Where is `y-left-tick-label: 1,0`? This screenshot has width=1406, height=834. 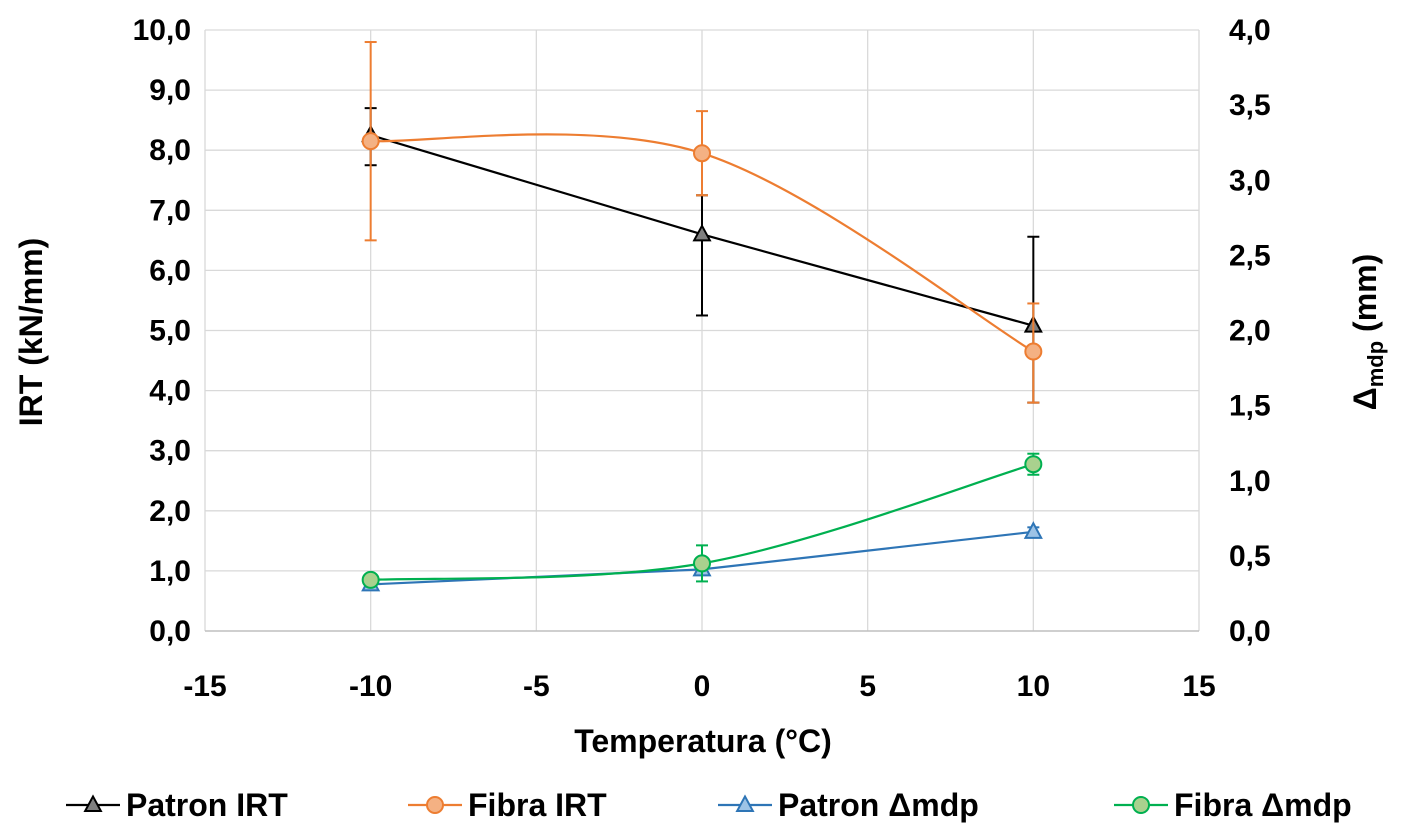 y-left-tick-label: 1,0 is located at coordinates (170, 571).